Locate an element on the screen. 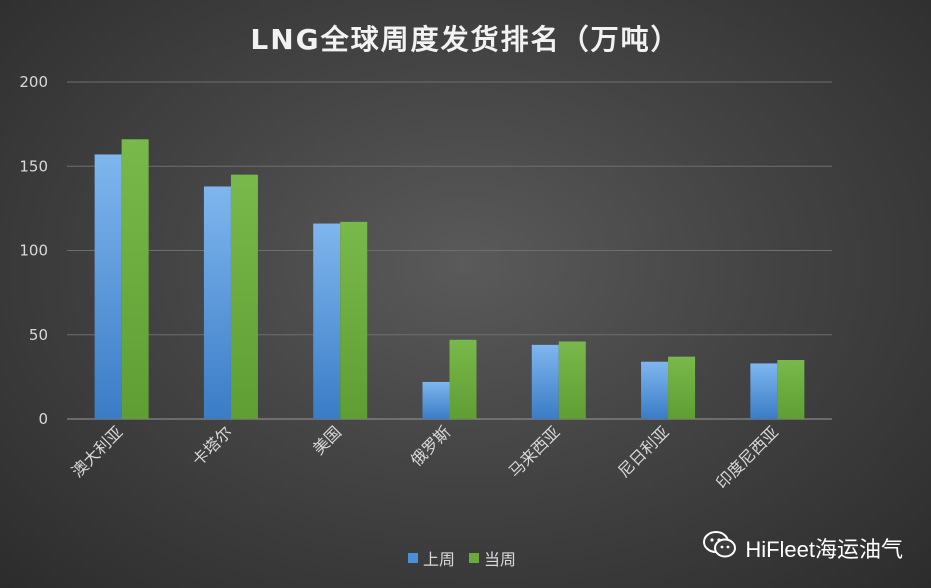  watermark: HiFleet海运油气 is located at coordinates (803, 548).